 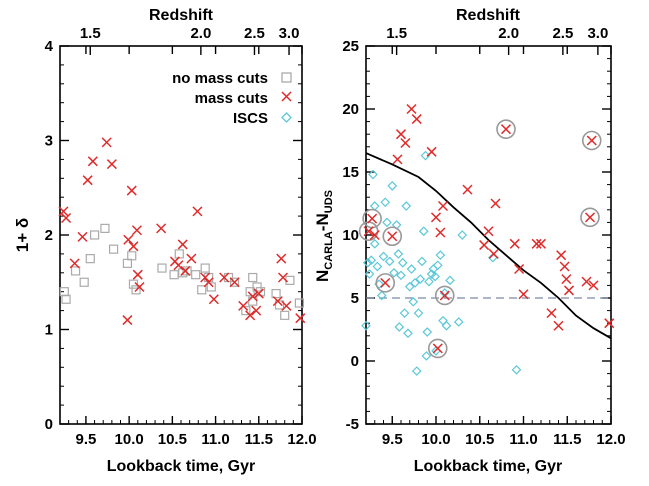 What do you see at coordinates (215, 439) in the screenshot?
I see `left-x-tick-label: 11.0` at bounding box center [215, 439].